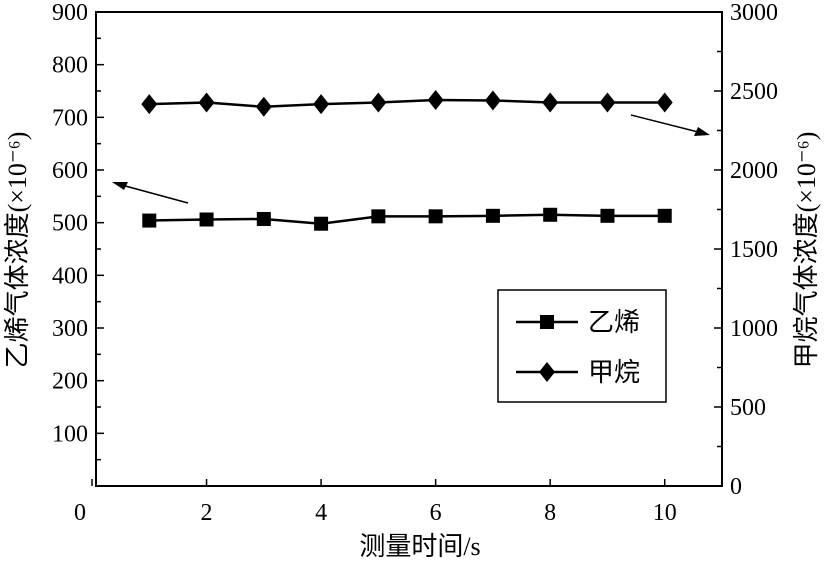 The image size is (833, 563). What do you see at coordinates (70, 434) in the screenshot?
I see `y-left-tick-label: 100` at bounding box center [70, 434].